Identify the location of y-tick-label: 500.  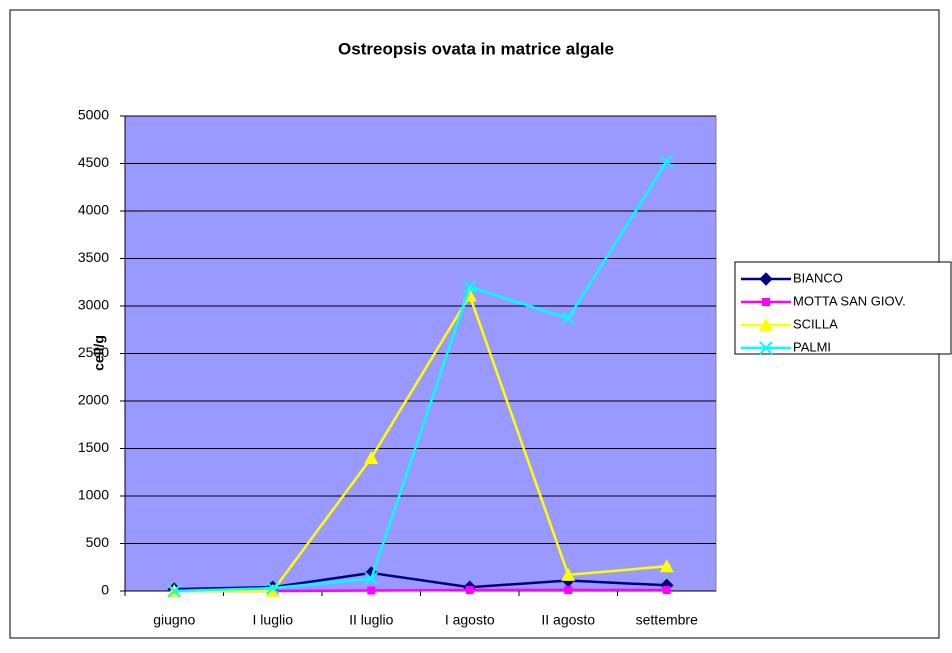
(98, 542).